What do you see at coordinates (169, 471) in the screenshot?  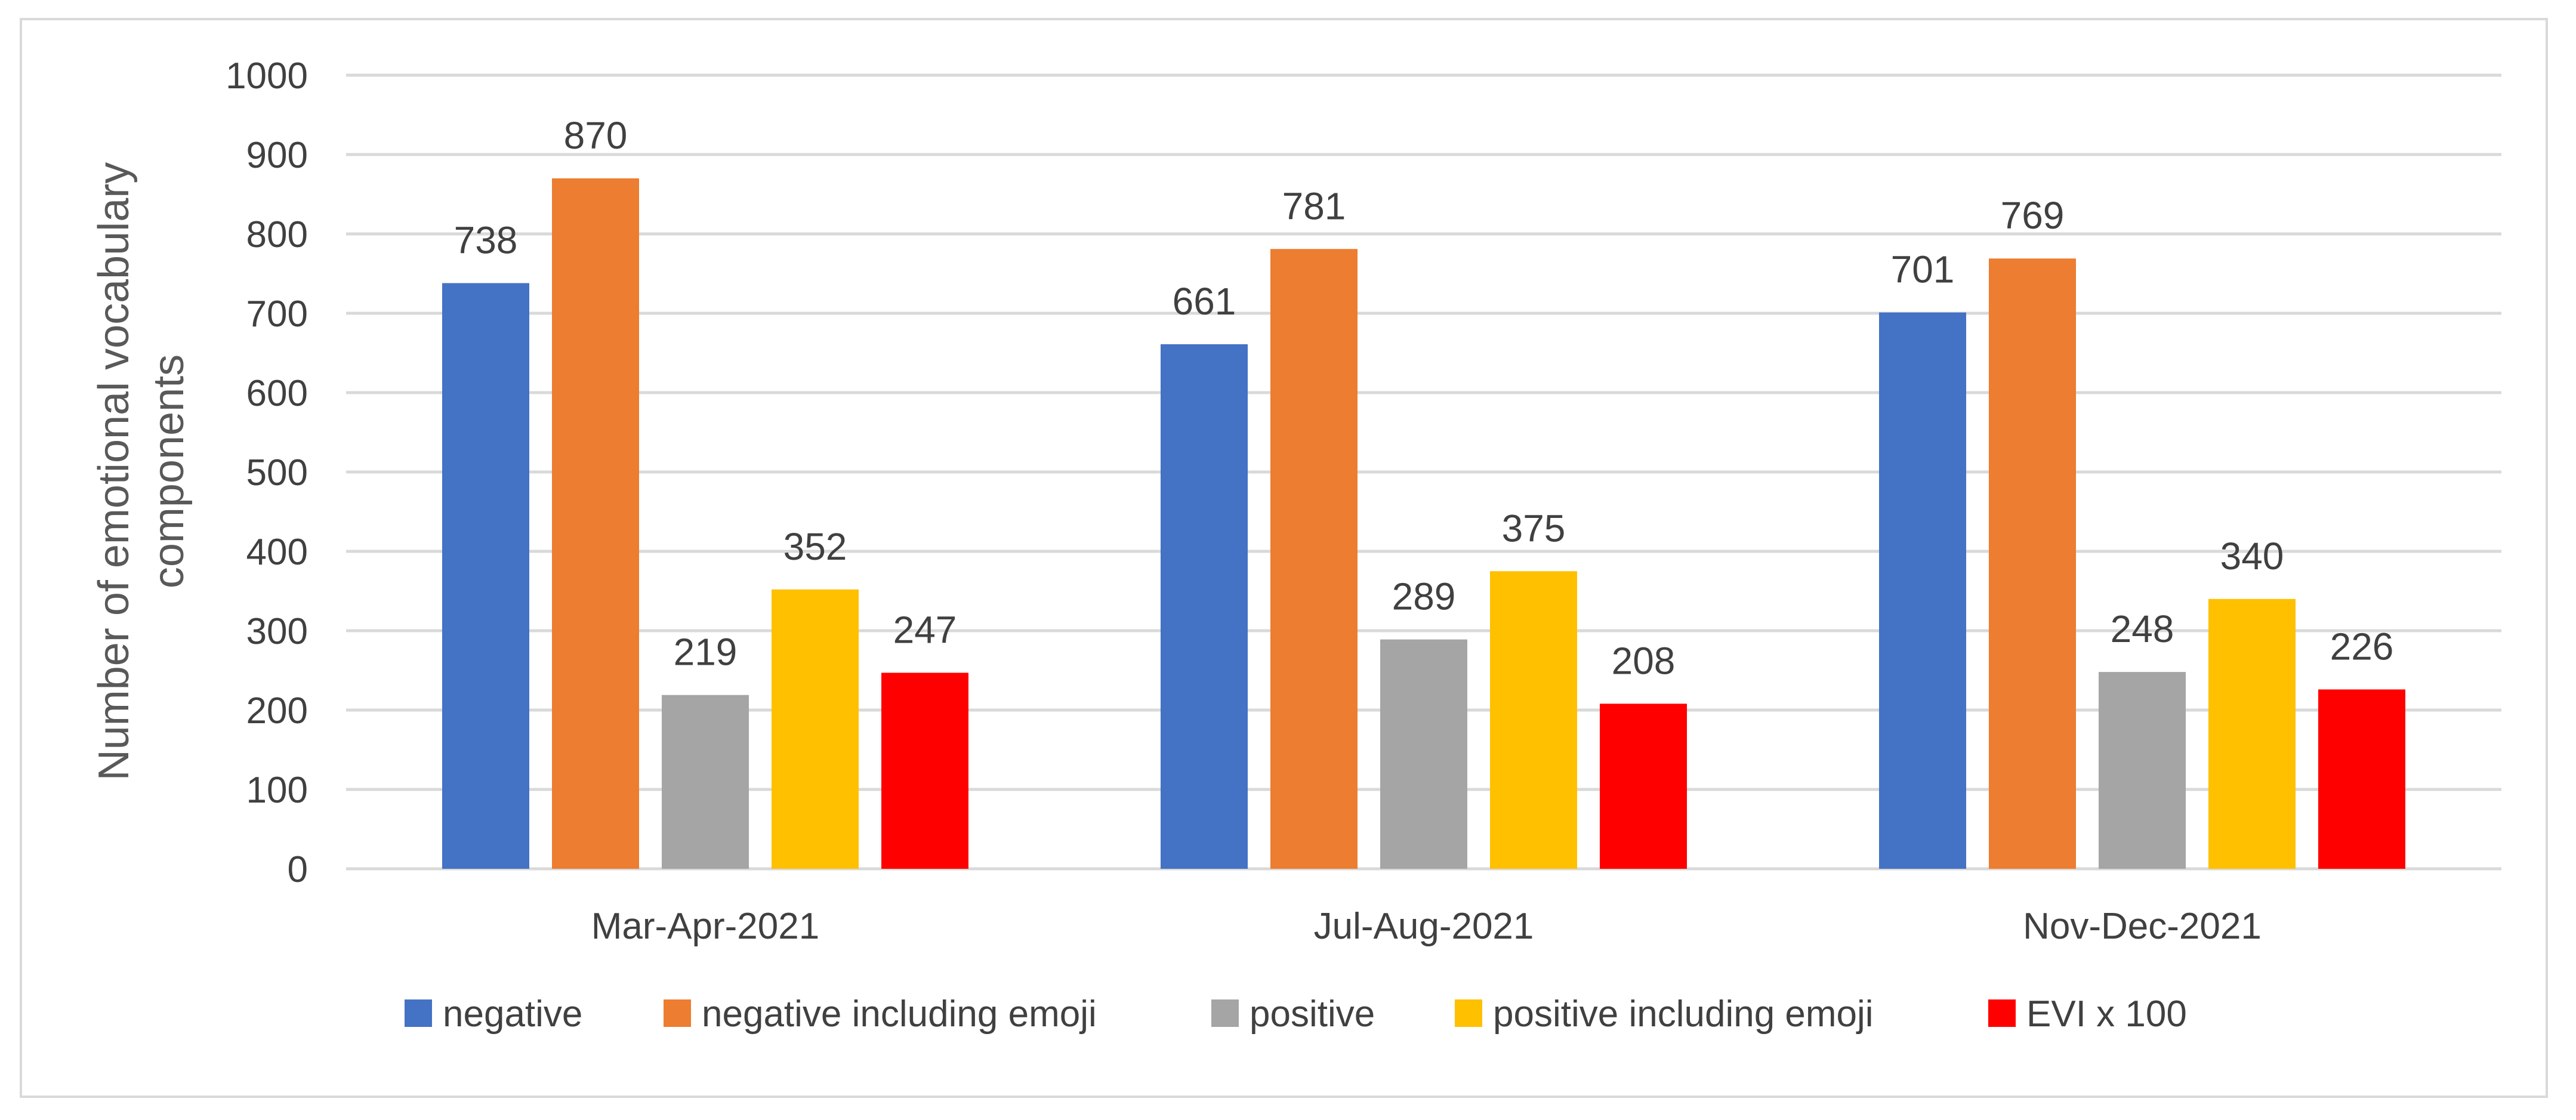 I see `y-axis-title-line: components` at bounding box center [169, 471].